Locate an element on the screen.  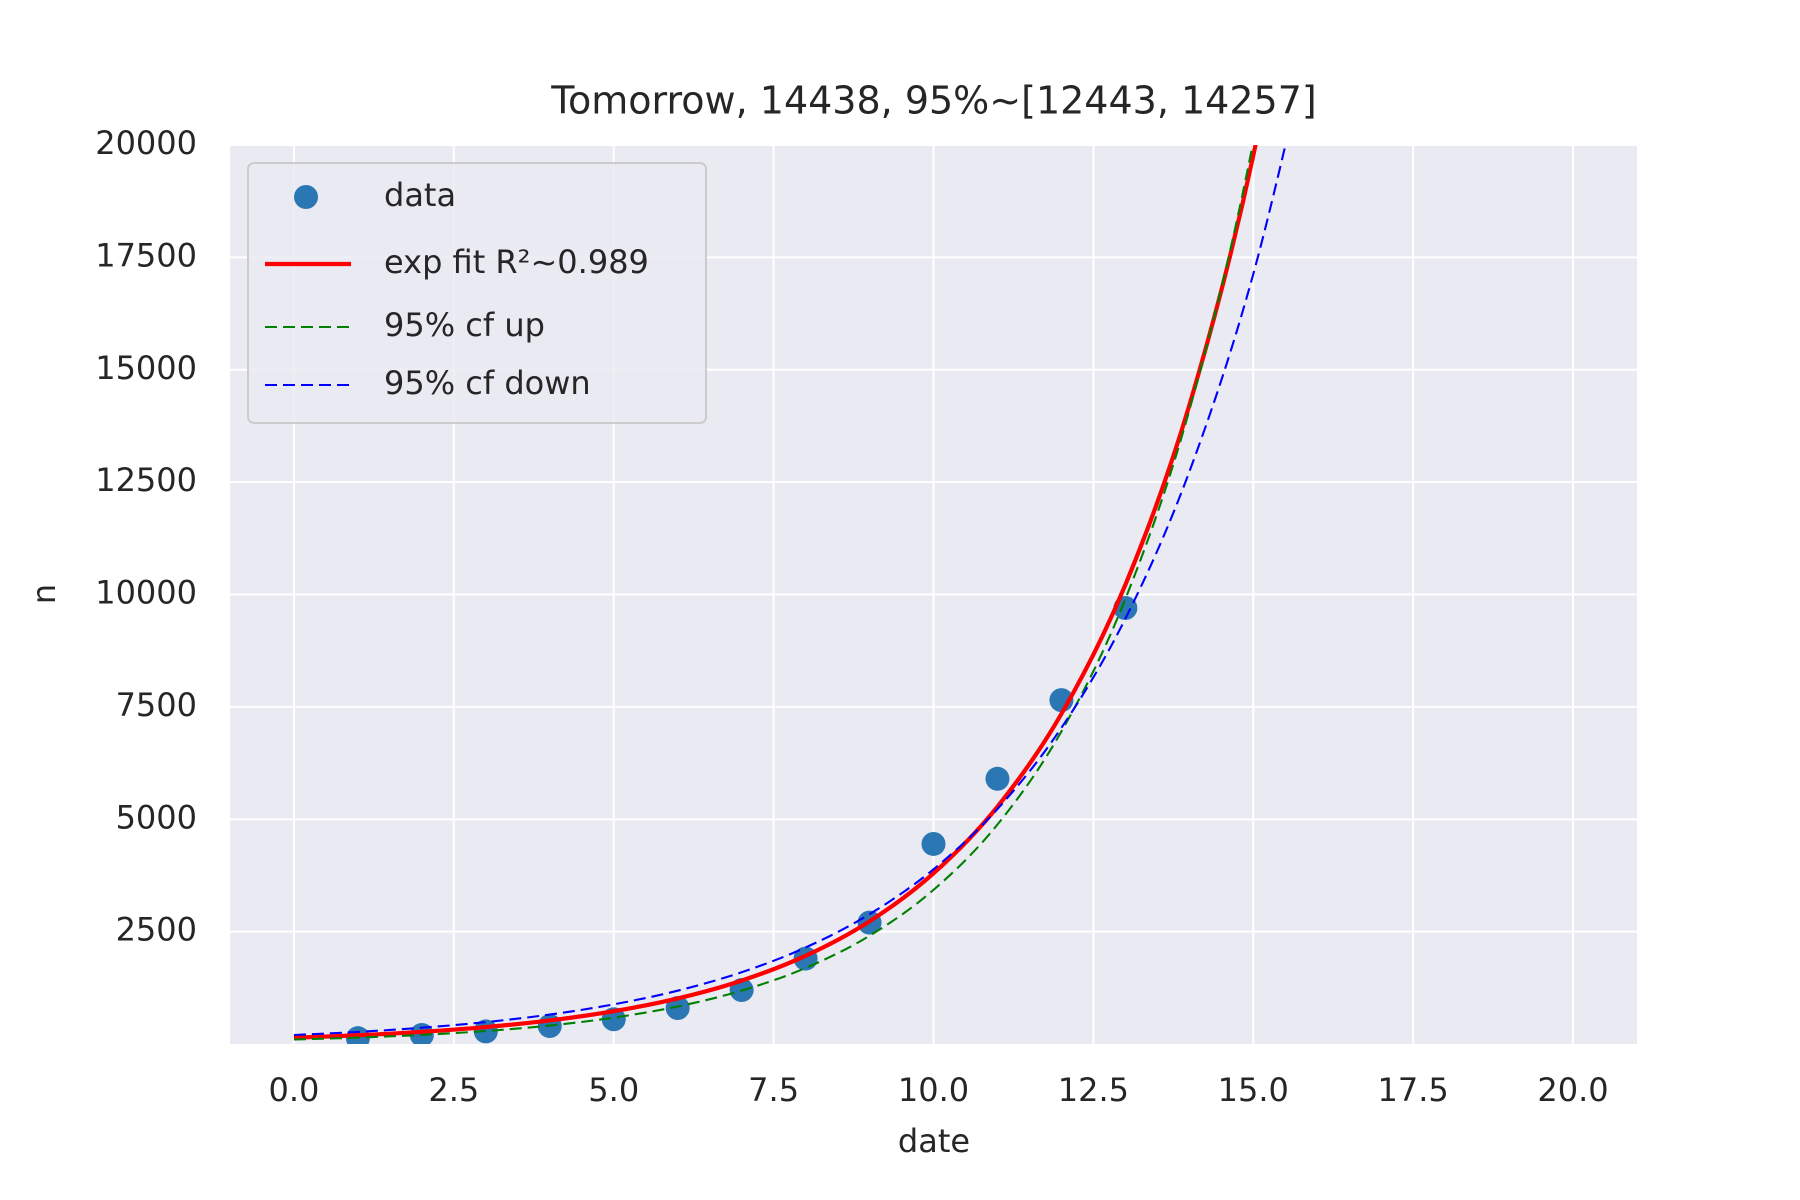
y-tick-label: 10000 is located at coordinates (146, 593).